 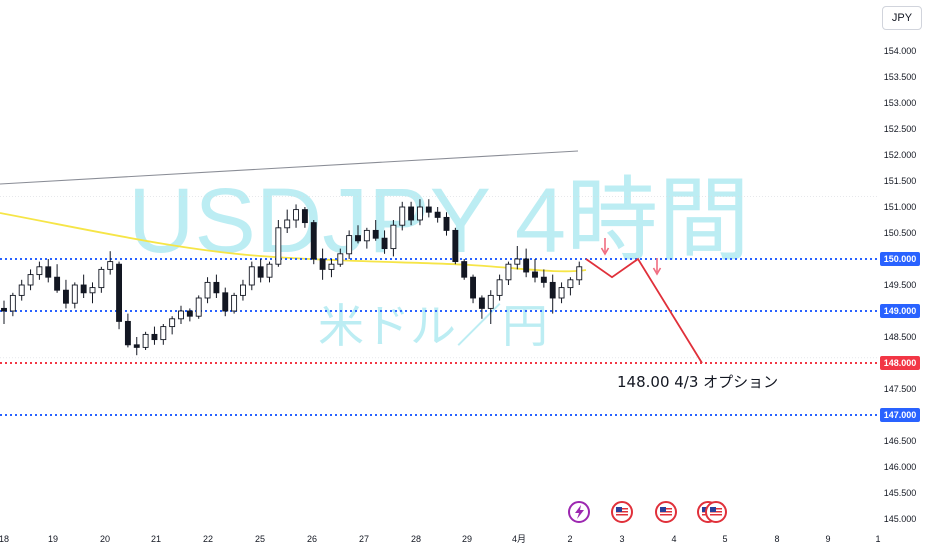 I want to click on price-tick-label: 150.000, so click(x=900, y=259).